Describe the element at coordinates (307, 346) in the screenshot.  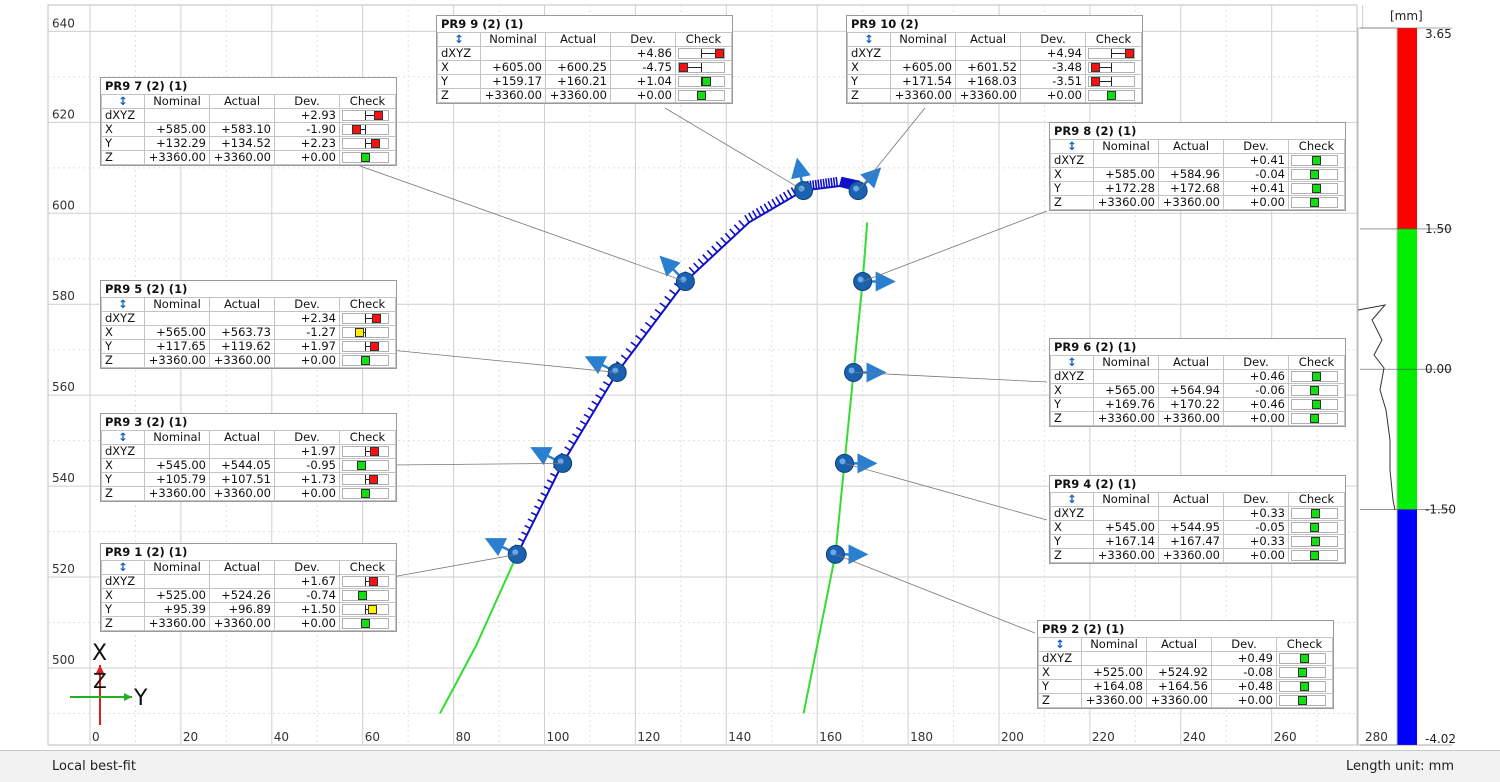
I see `table-cell: +1.97` at that location.